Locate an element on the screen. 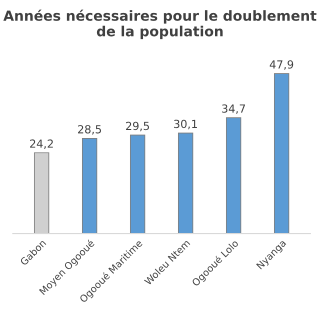  data-label: 28,5 is located at coordinates (89, 130).